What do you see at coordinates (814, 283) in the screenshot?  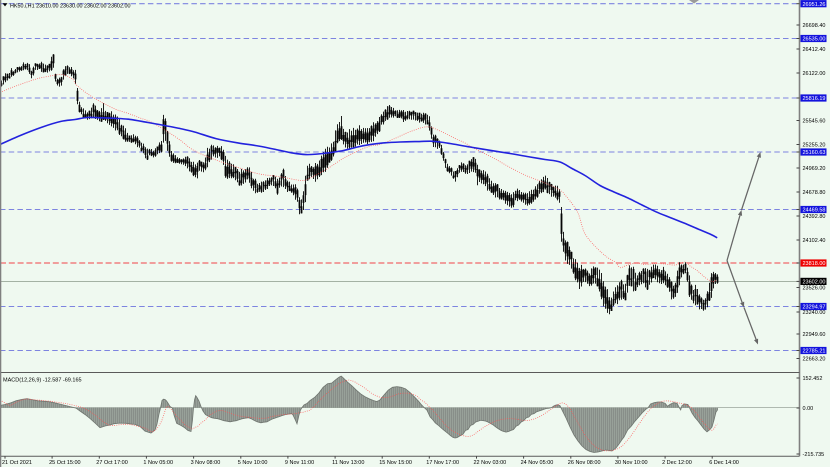 I see `svg-text: 23602.00` at bounding box center [814, 283].